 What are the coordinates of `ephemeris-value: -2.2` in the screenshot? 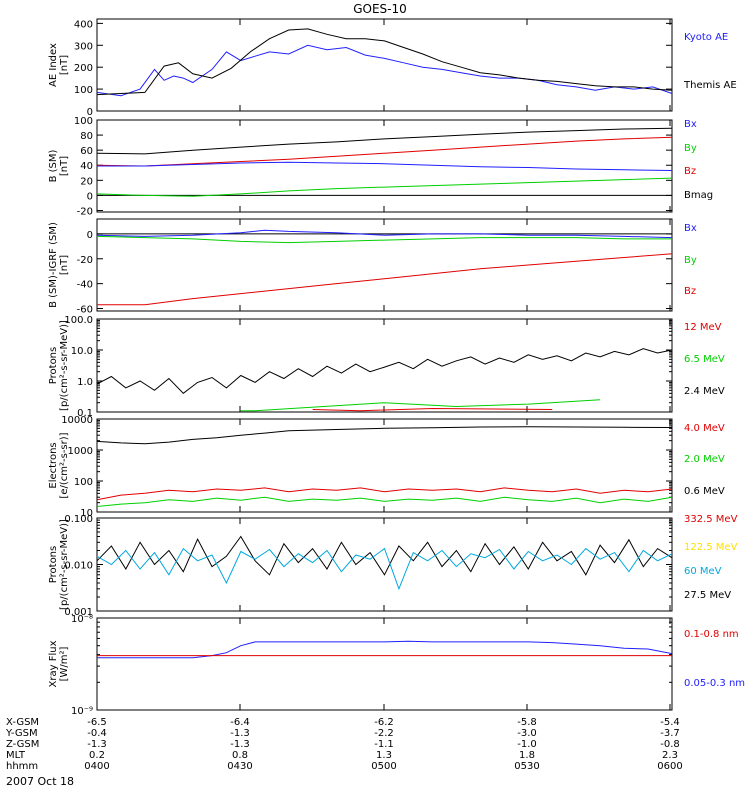 It's located at (384, 733).